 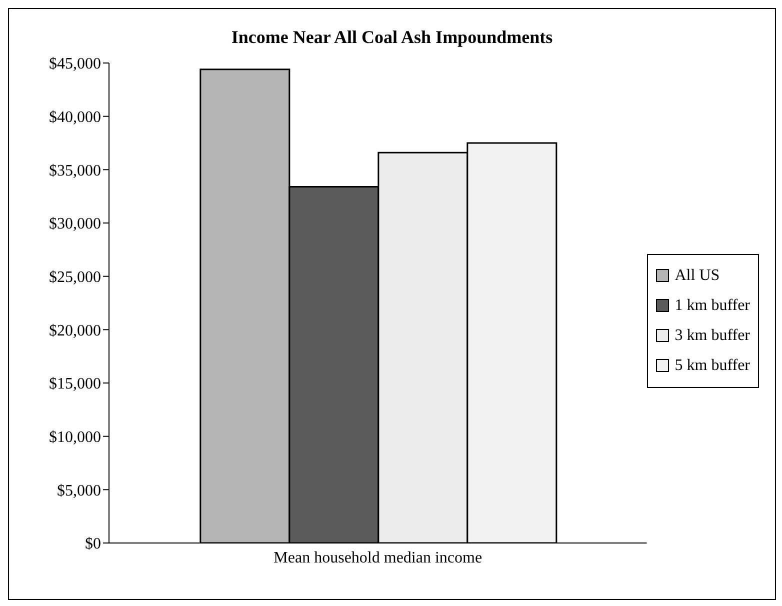 I want to click on y-tick-label: $20,000, so click(x=75, y=331).